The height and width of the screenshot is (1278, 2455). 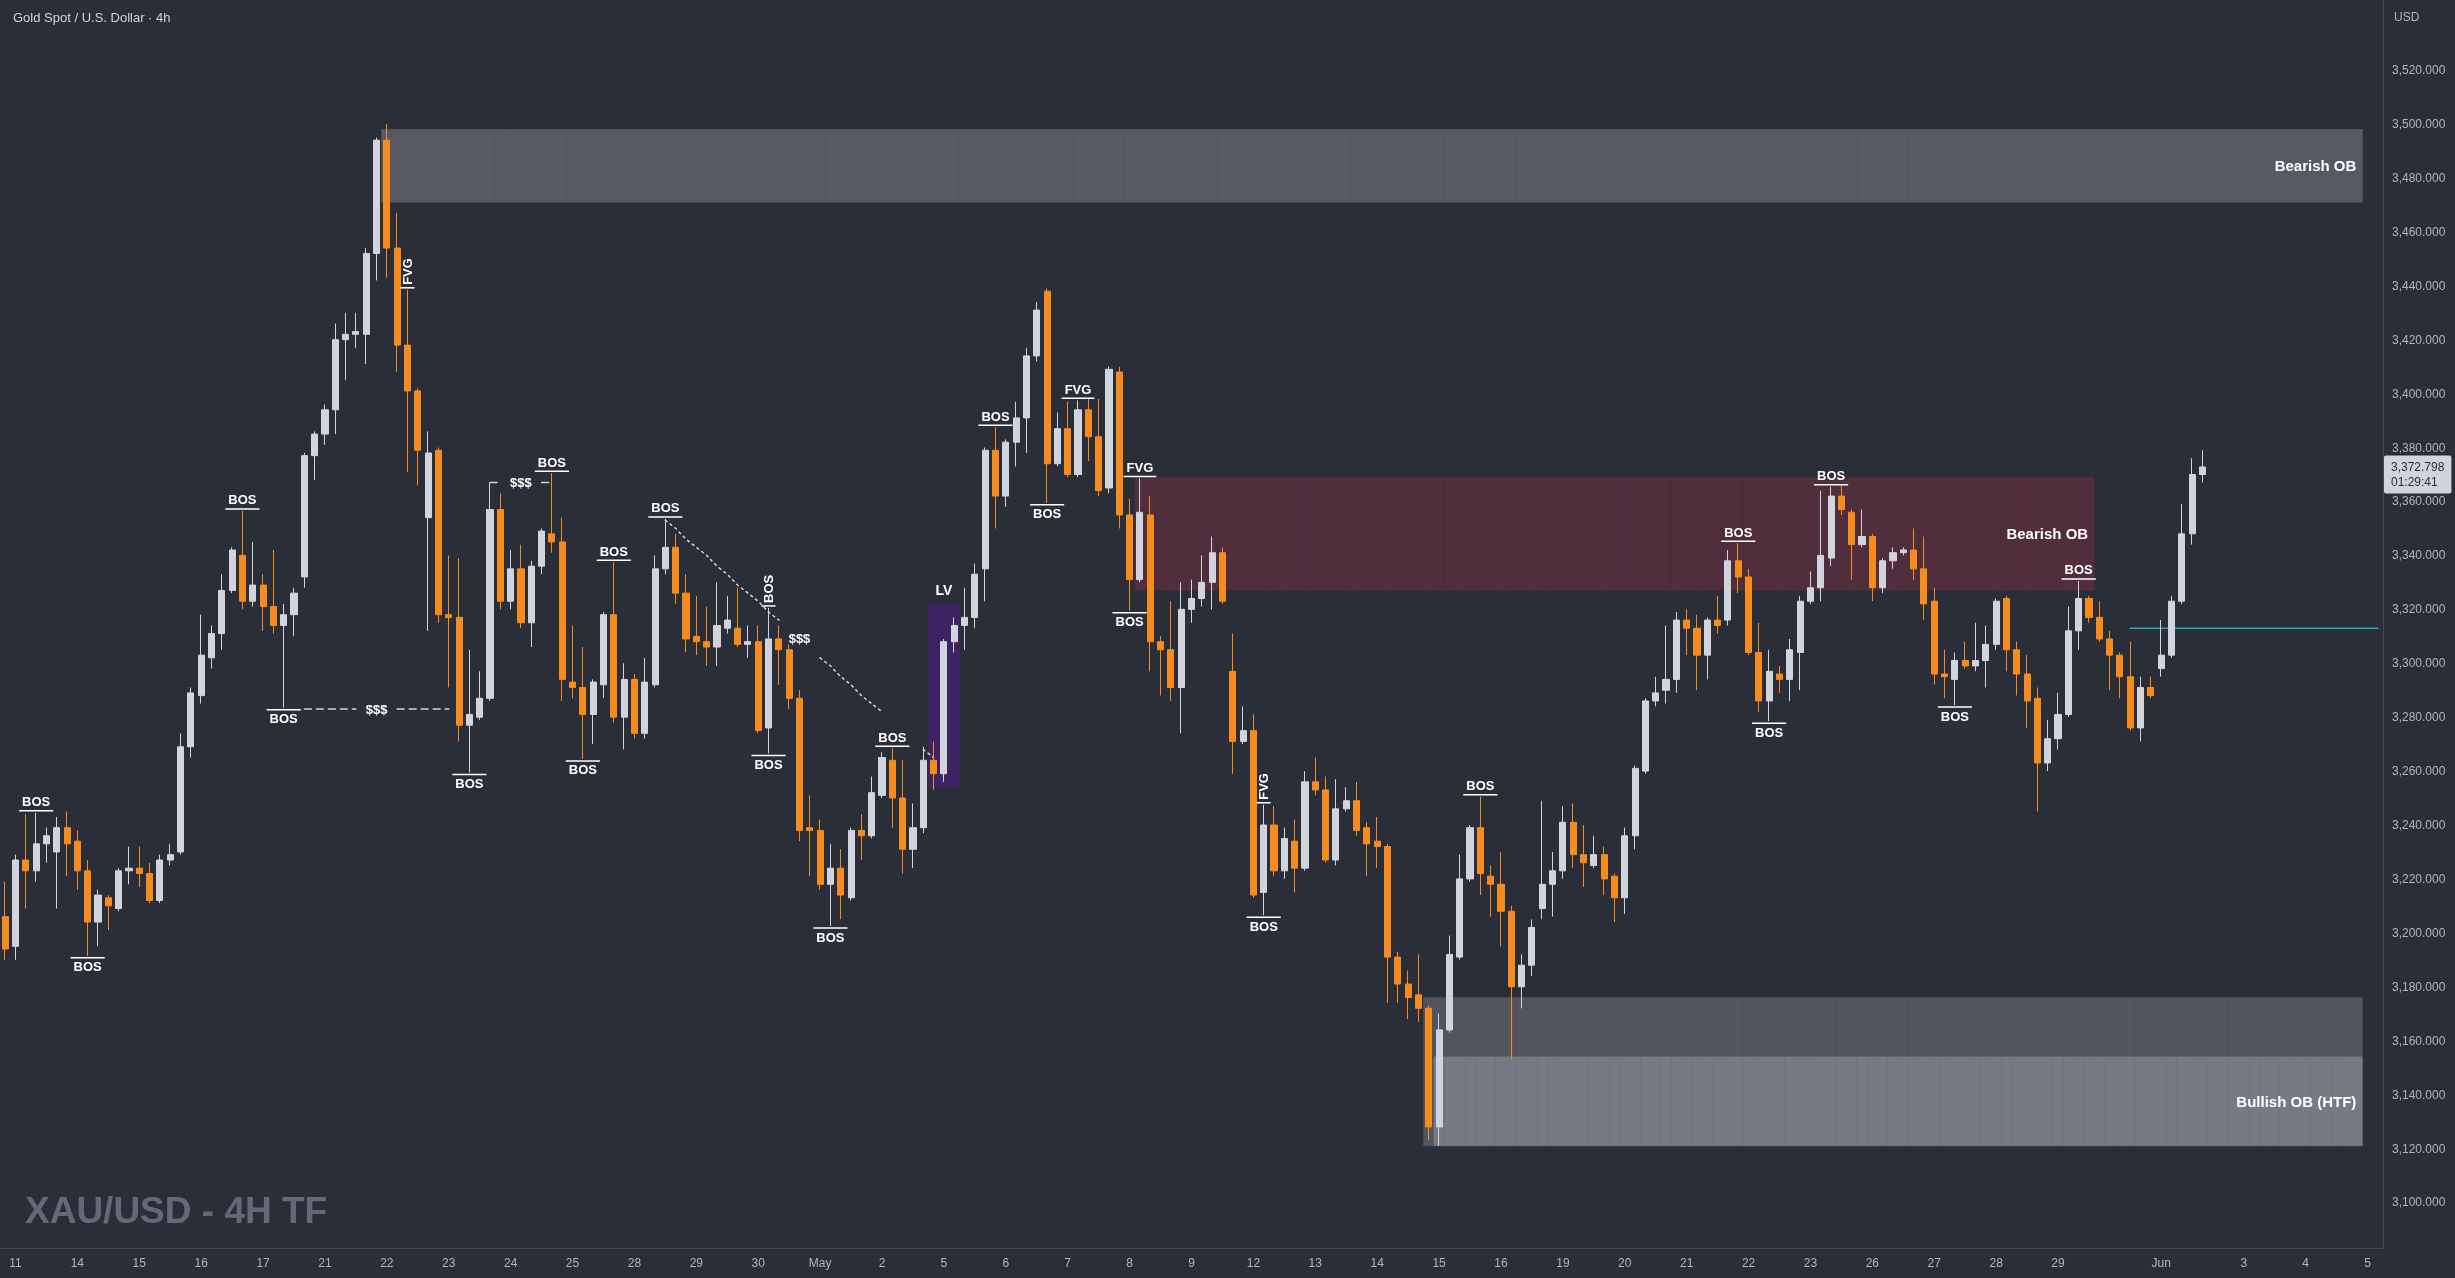 I want to click on y-tick-label: 3,420.000, so click(x=2419, y=339).